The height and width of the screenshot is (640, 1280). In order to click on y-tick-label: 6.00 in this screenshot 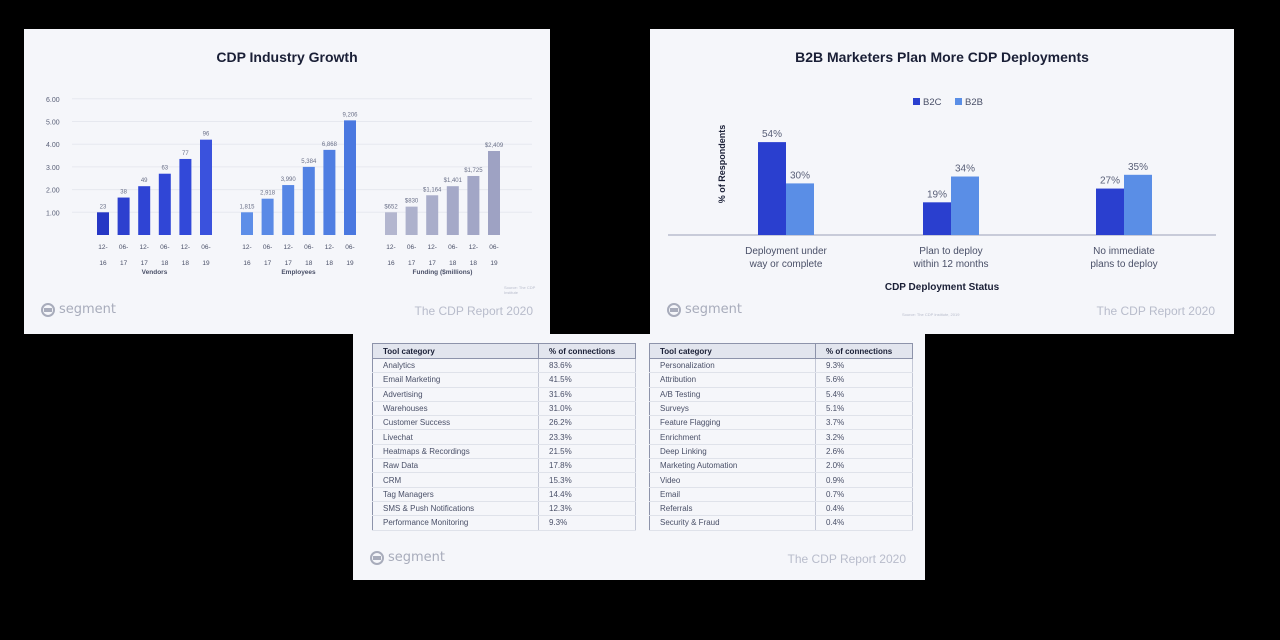, I will do `click(53, 100)`.